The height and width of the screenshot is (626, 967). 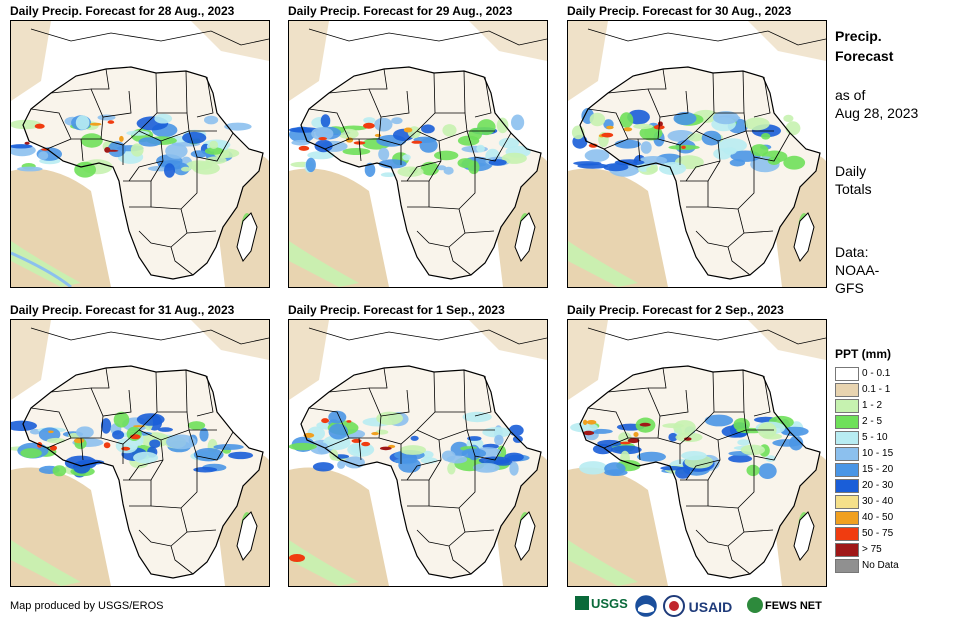 I want to click on usaid-logo: USAID, so click(x=697, y=606).